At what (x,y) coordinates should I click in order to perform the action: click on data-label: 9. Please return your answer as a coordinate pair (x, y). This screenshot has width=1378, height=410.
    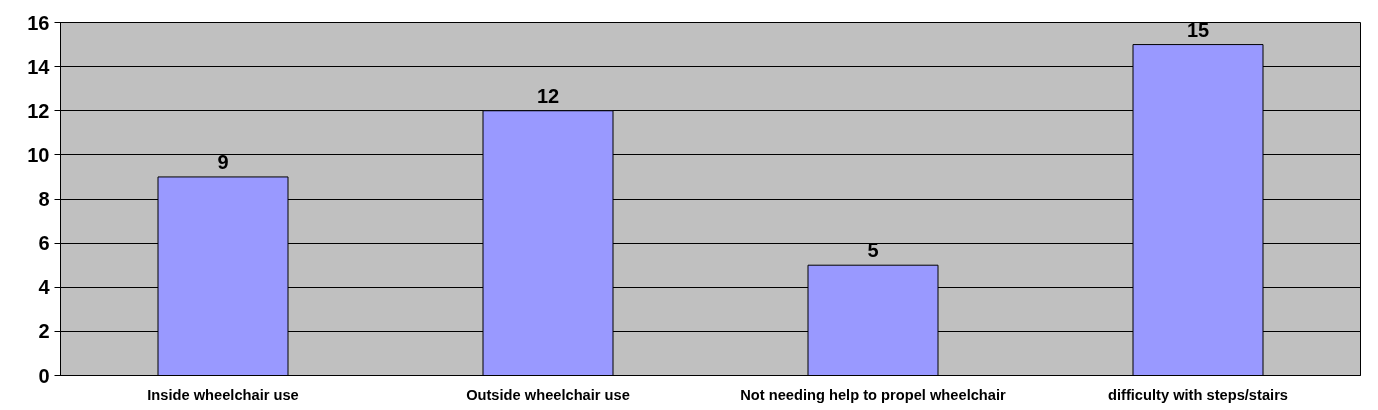
    Looking at the image, I should click on (223, 161).